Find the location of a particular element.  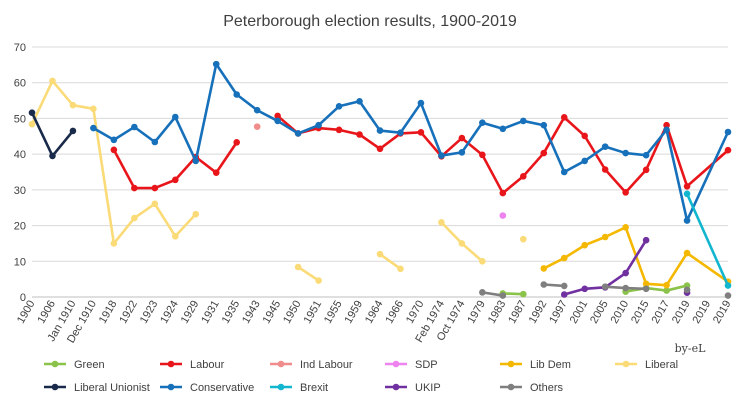

y-tick-label: 70 is located at coordinates (20, 48).